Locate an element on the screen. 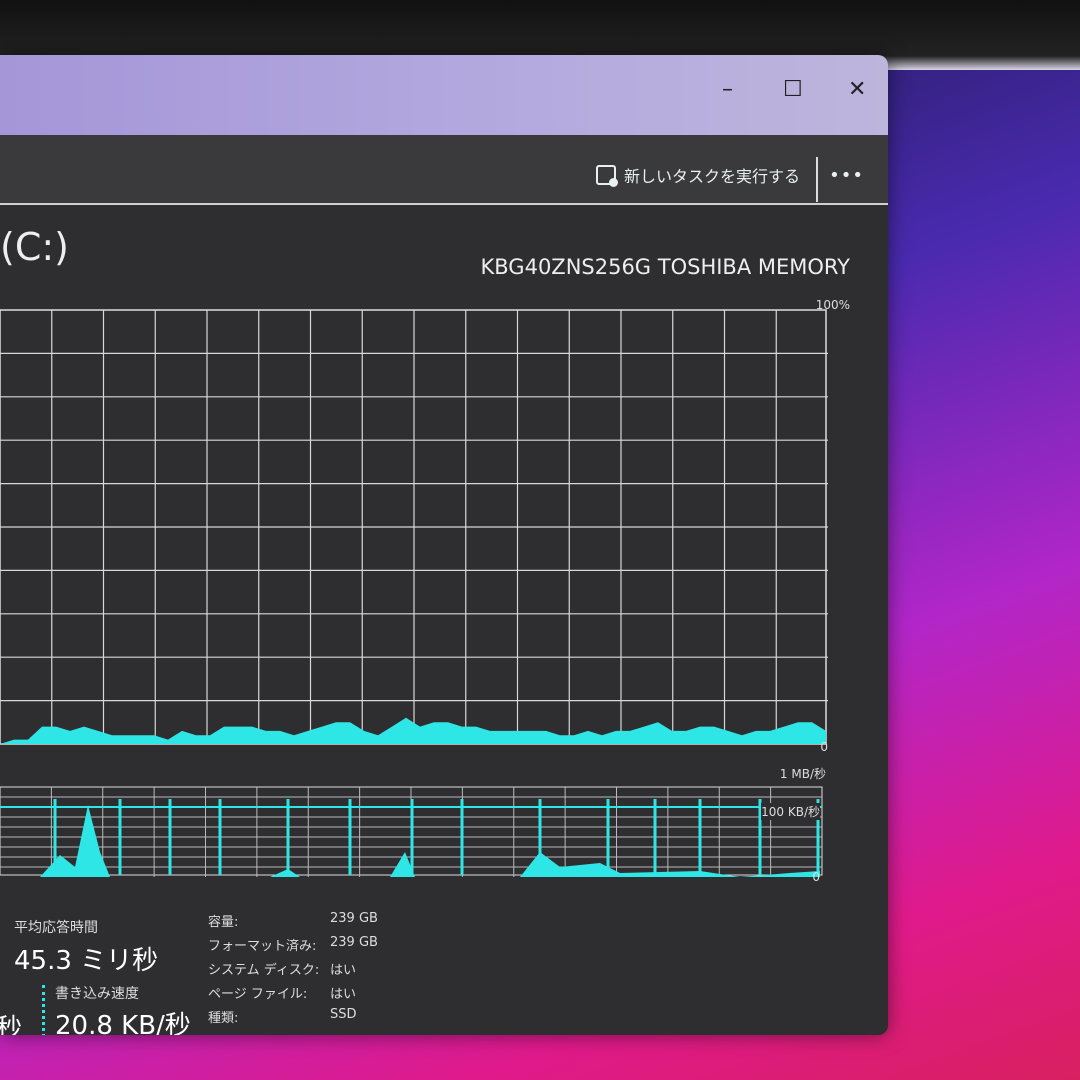  run-task-icon is located at coordinates (606, 176).